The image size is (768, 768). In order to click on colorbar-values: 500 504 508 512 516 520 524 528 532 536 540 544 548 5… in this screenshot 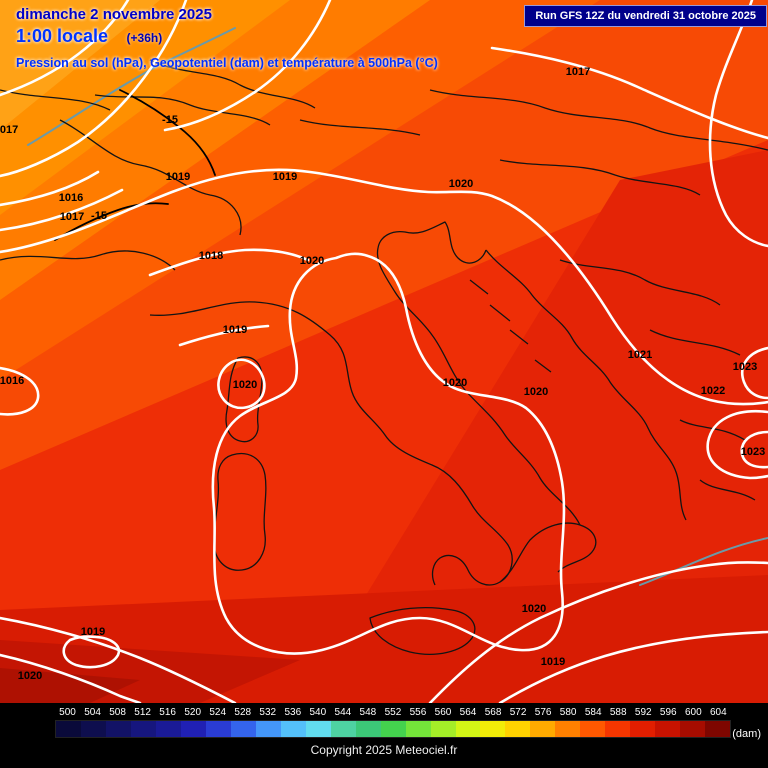, I will do `click(393, 711)`.